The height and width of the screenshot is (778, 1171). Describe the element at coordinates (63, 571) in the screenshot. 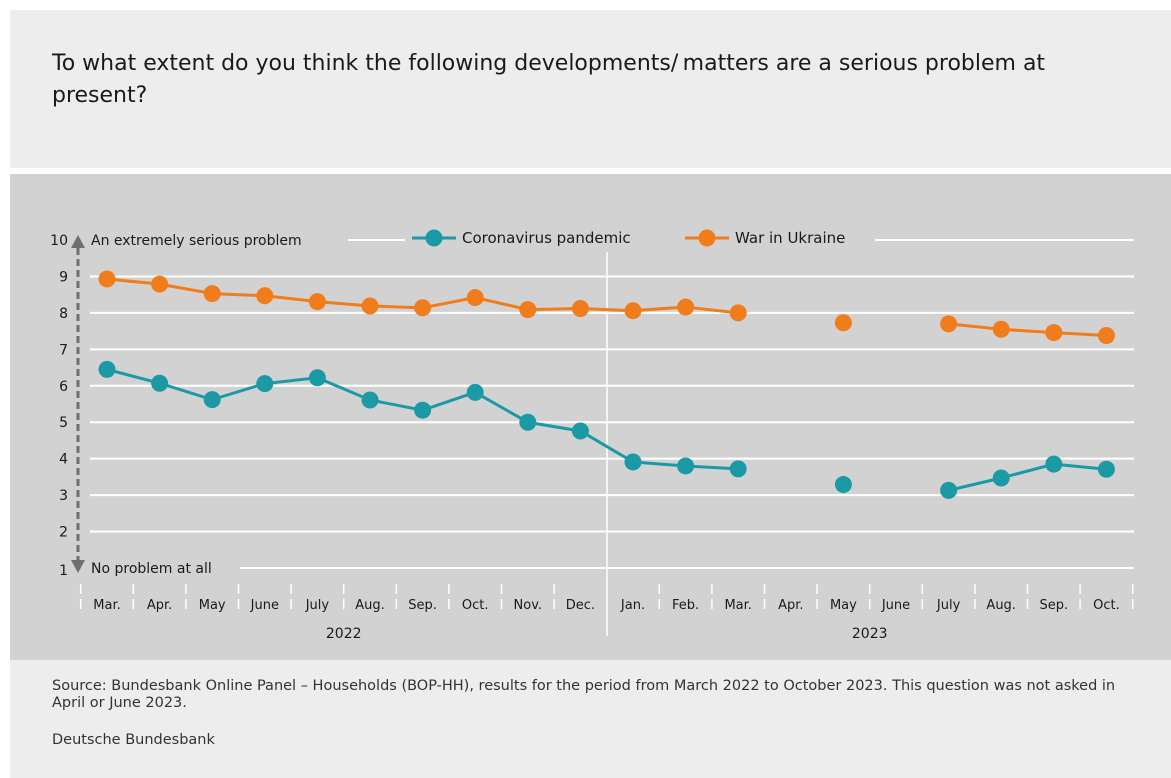

I see `y-tick-label: 1` at that location.